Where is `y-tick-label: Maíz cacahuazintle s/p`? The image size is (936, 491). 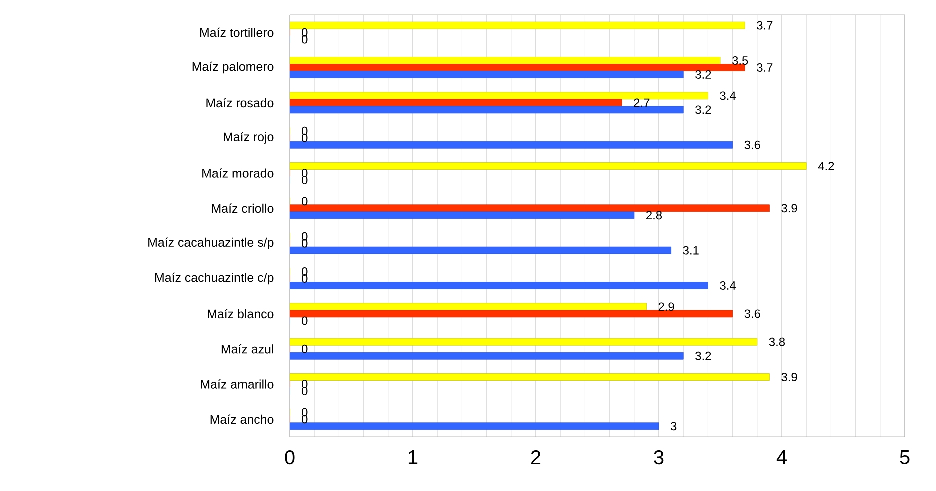
y-tick-label: Maíz cacahuazintle s/p is located at coordinates (211, 244).